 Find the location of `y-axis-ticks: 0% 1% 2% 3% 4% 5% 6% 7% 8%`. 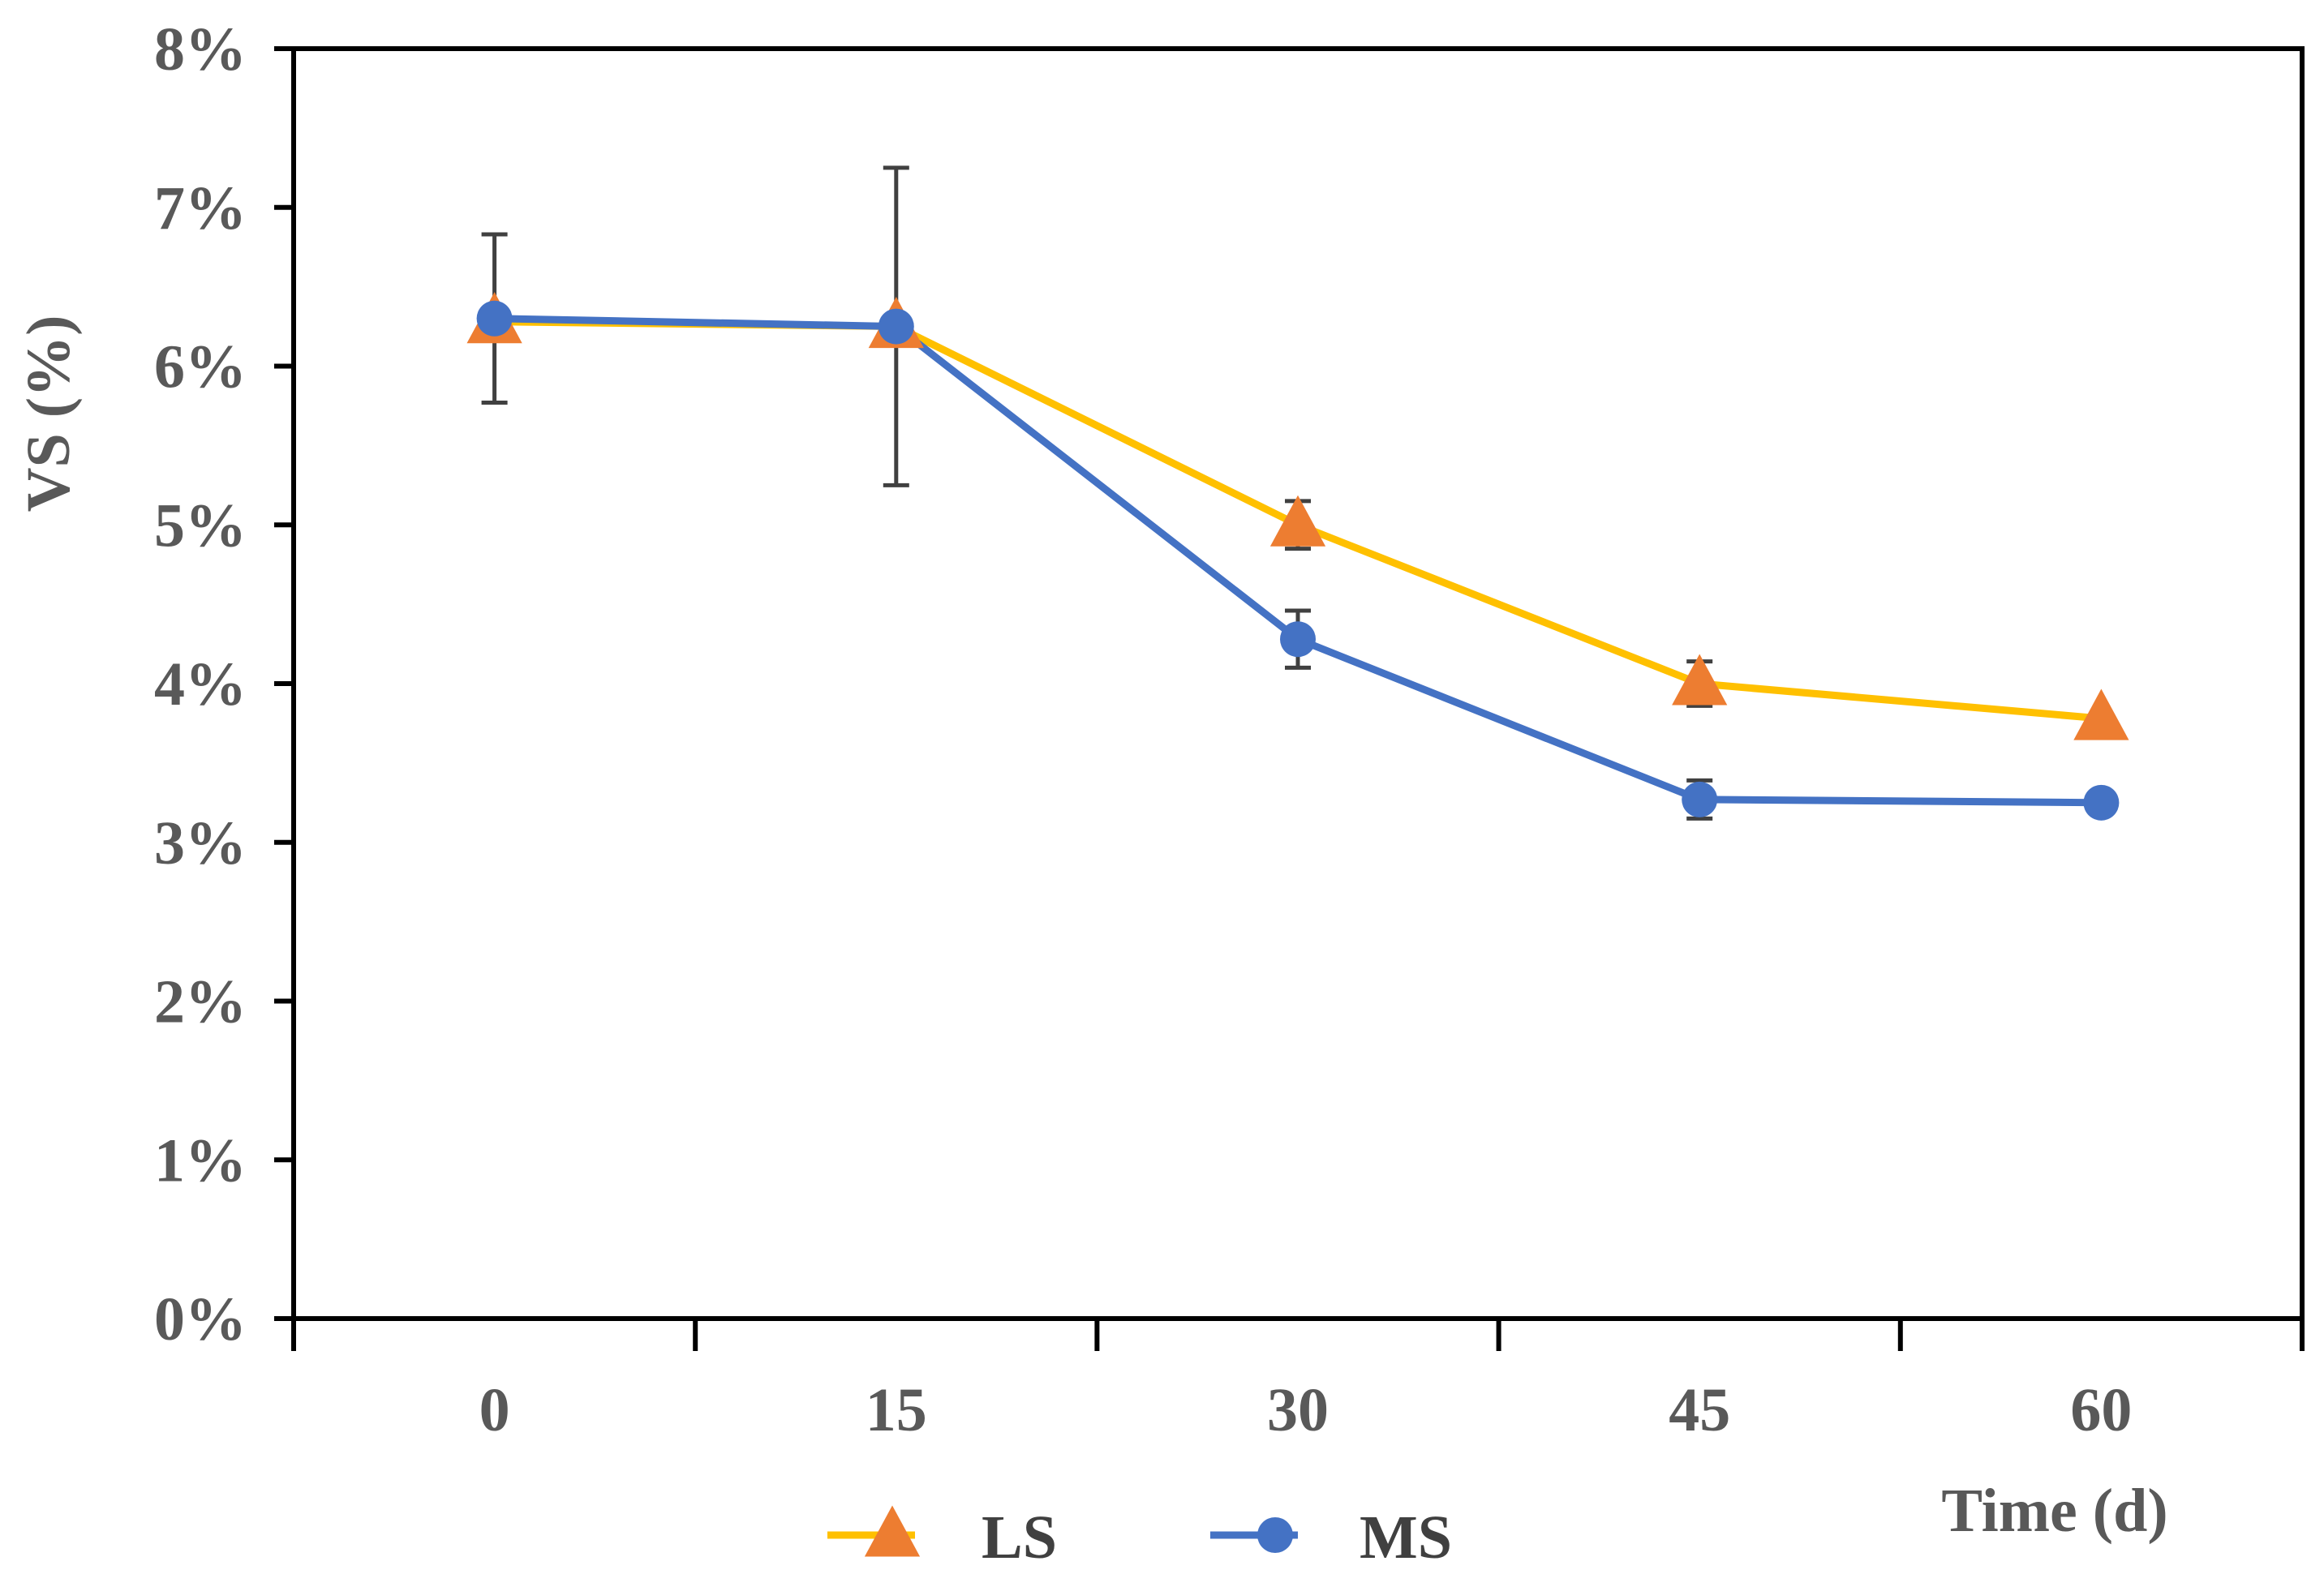

y-axis-ticks: 0% 1% 2% 3% 4% 5% 6% 7% 8% is located at coordinates (224, 684).